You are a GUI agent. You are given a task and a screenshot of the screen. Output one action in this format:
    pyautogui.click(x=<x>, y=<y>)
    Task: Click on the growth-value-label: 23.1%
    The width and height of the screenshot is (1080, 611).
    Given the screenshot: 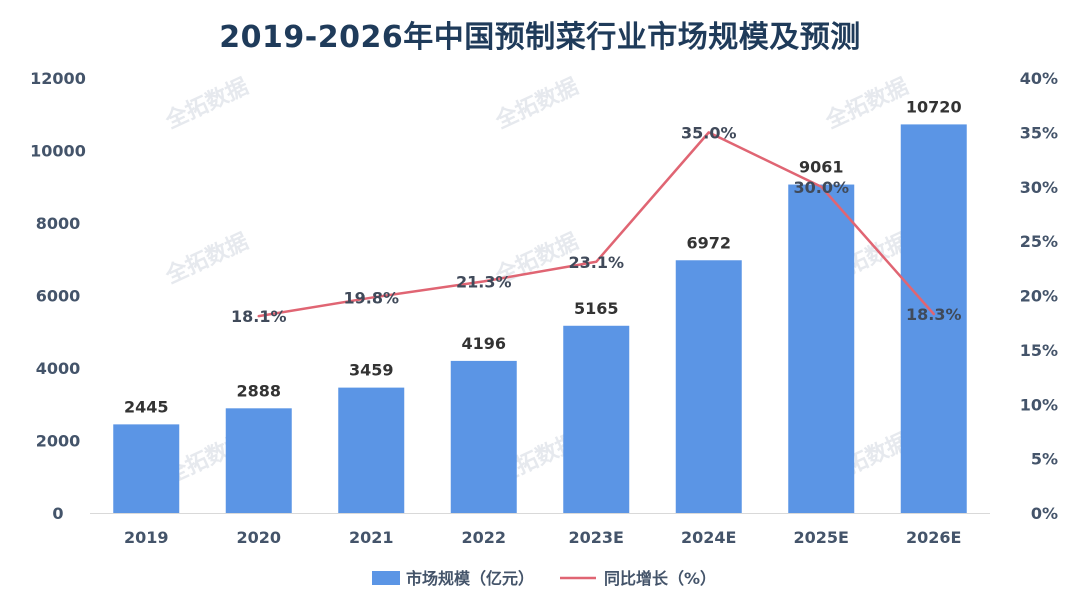 What is the action you would take?
    pyautogui.click(x=596, y=262)
    